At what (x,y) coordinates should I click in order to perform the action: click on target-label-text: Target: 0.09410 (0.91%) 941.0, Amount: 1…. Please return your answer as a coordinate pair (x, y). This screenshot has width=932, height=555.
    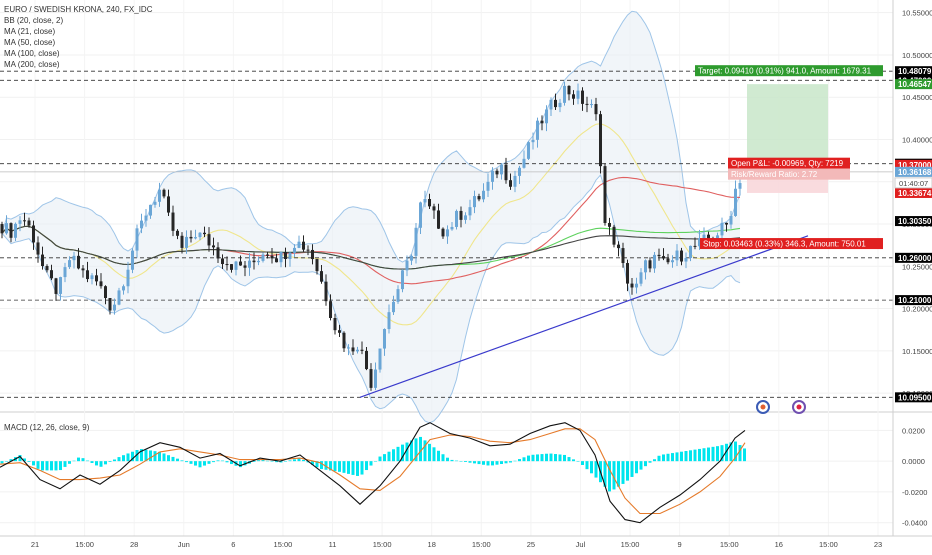
    Looking at the image, I should click on (785, 71).